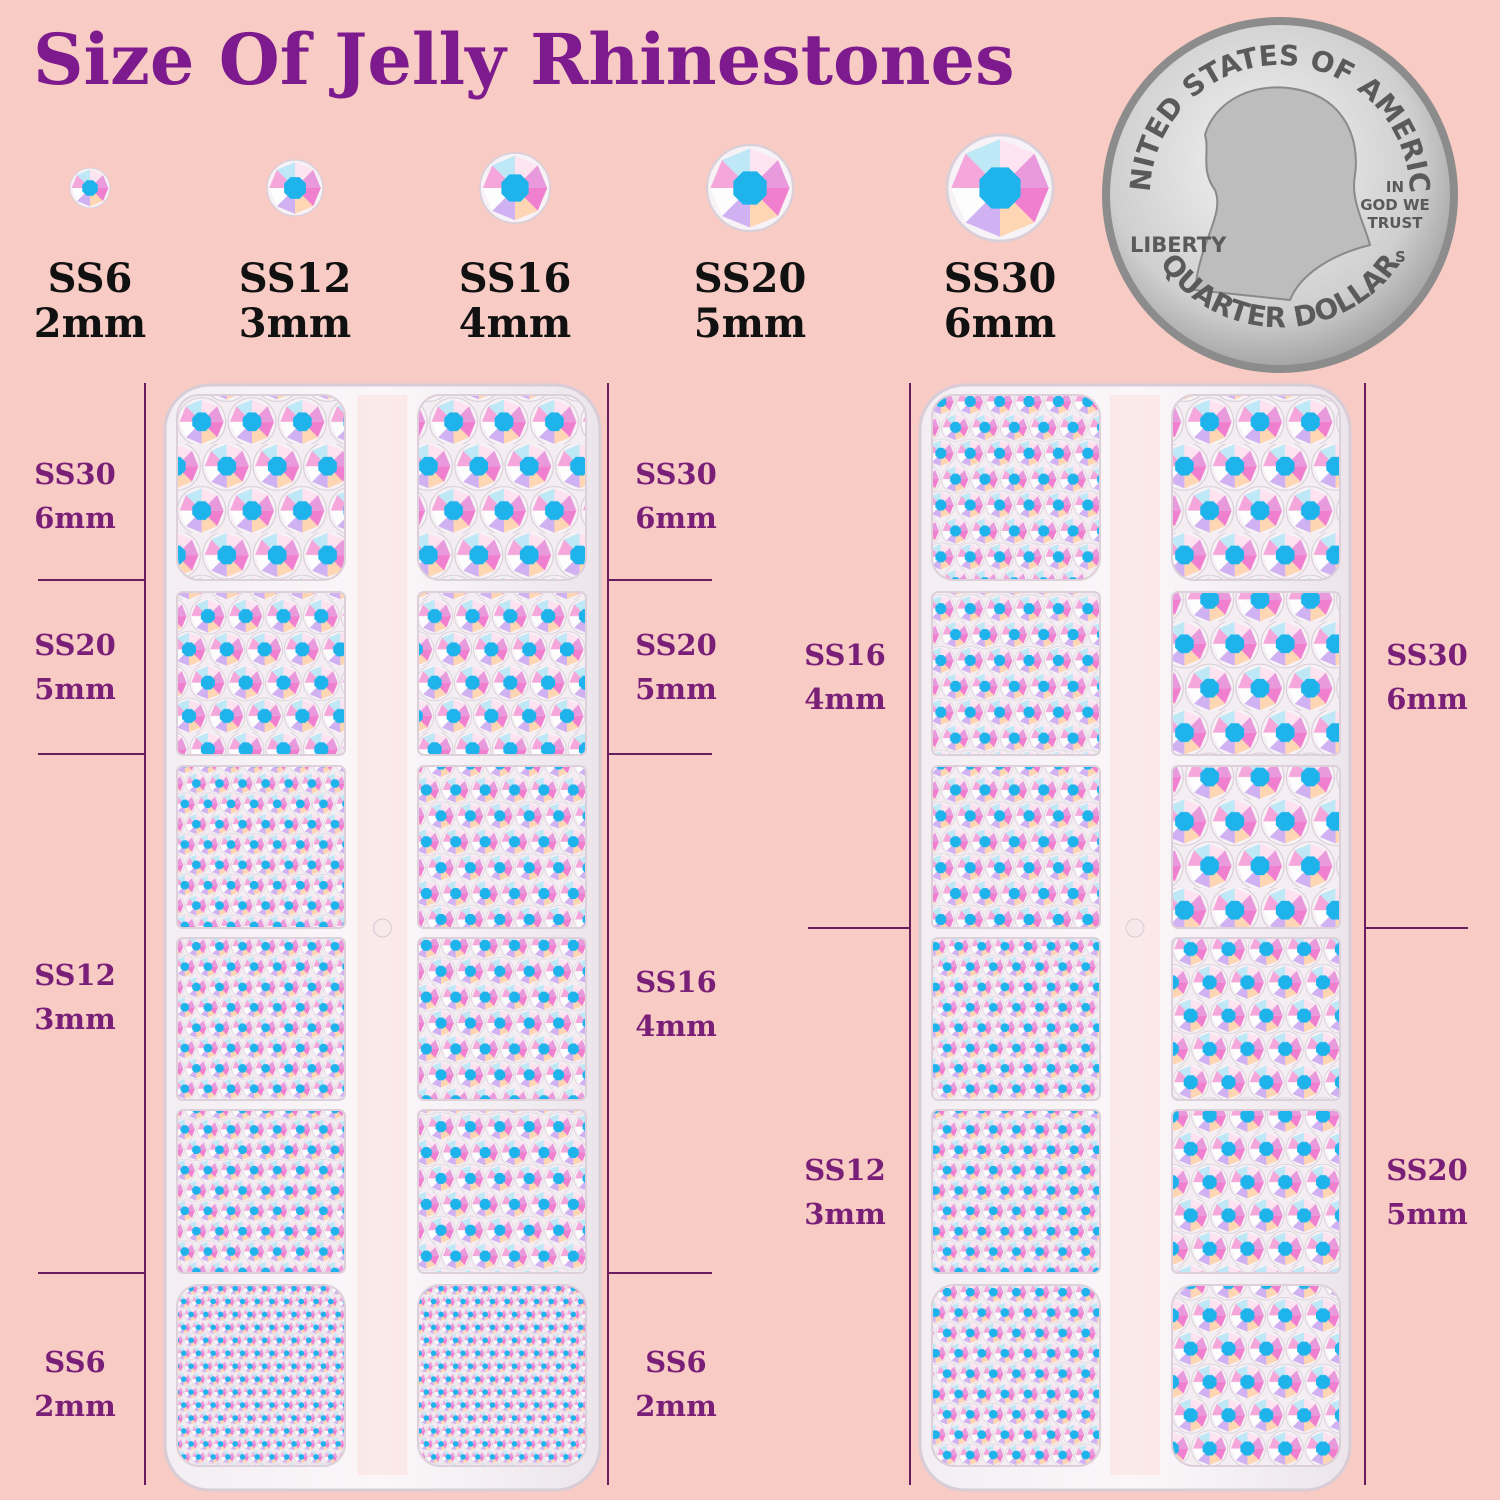 The height and width of the screenshot is (1500, 1500). Describe the element at coordinates (1000, 323) in the screenshot. I see `size-mm: 6mm` at that location.